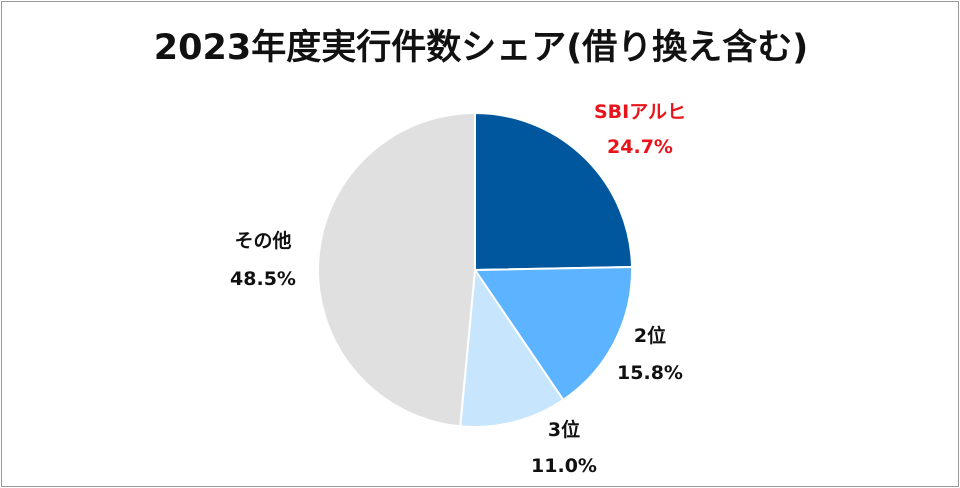 The height and width of the screenshot is (488, 960). Describe the element at coordinates (262, 240) in the screenshot. I see `slice-name-label-4: その他` at that location.